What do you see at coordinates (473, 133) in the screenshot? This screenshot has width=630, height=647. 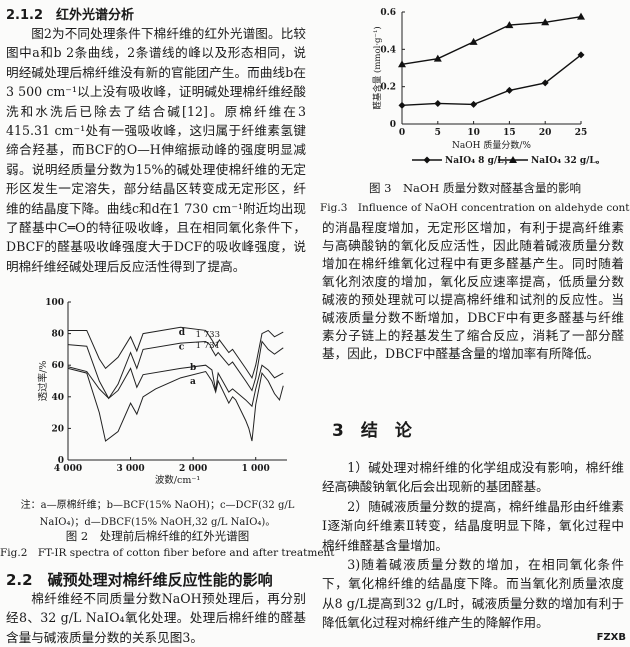 I see `x-tick-label: 10` at bounding box center [473, 133].